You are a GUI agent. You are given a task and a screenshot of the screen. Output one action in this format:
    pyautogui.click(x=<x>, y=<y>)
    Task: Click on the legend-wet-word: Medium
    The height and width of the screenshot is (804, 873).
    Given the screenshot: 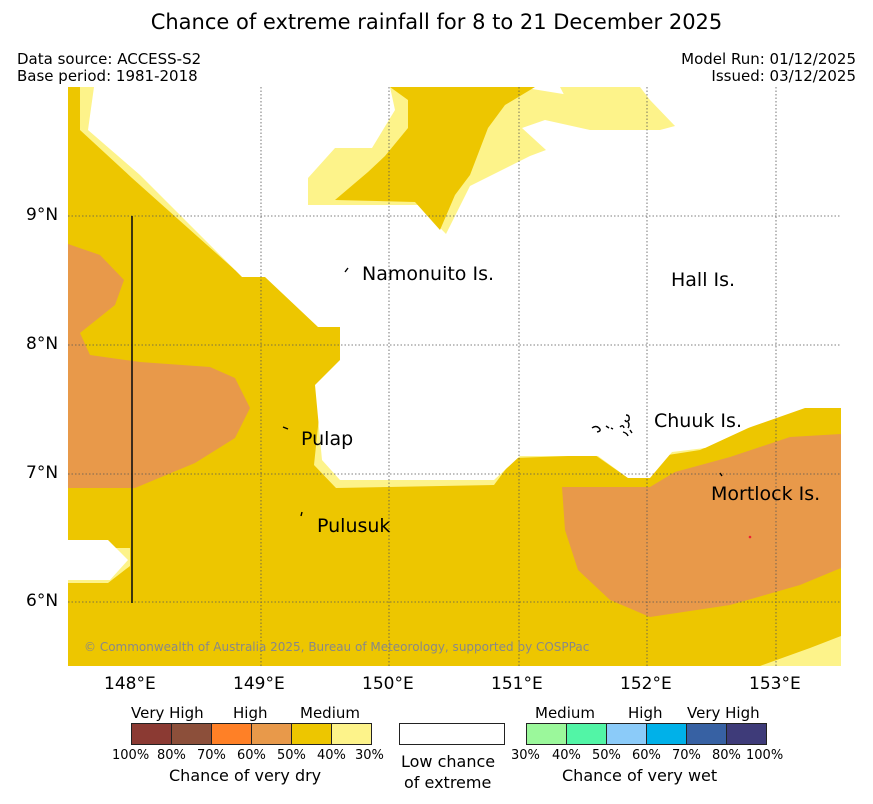 What is the action you would take?
    pyautogui.click(x=565, y=713)
    